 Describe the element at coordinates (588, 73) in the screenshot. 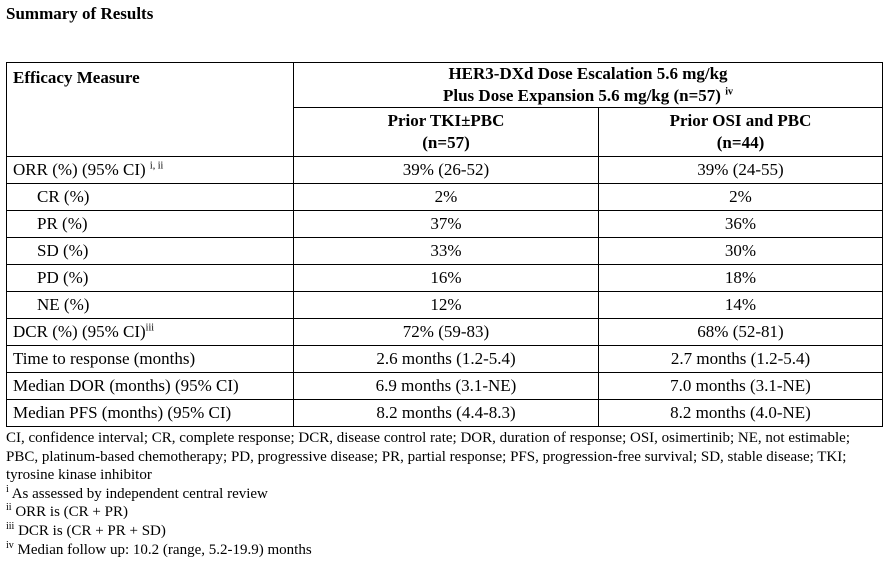

I see `dose-group-header-line1: HER3-DXd Dose Escalation 5.6 mg/kg` at that location.